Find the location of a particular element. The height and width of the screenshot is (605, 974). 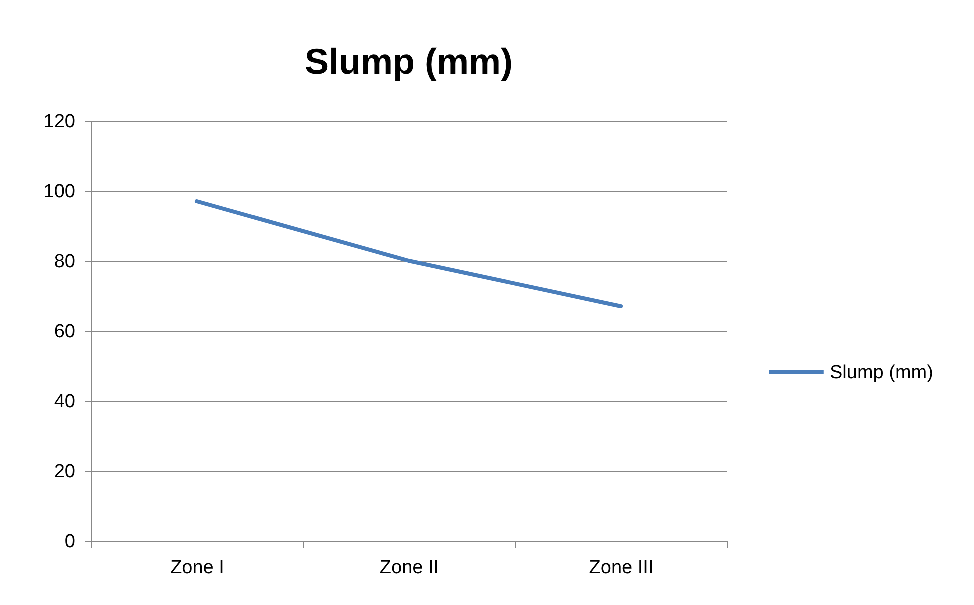

x-tick-label: Zone II is located at coordinates (410, 568).